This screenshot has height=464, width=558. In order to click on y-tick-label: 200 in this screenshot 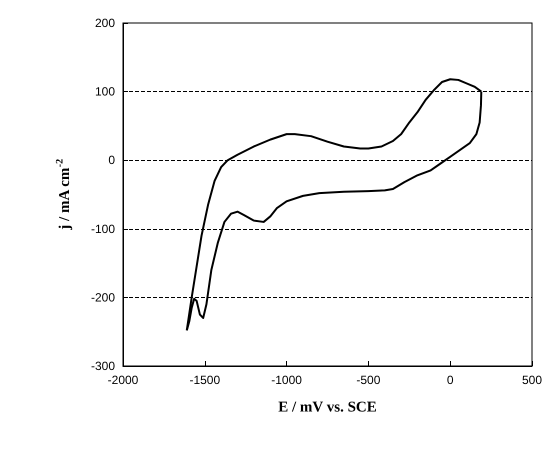, I will do `click(105, 23)`.